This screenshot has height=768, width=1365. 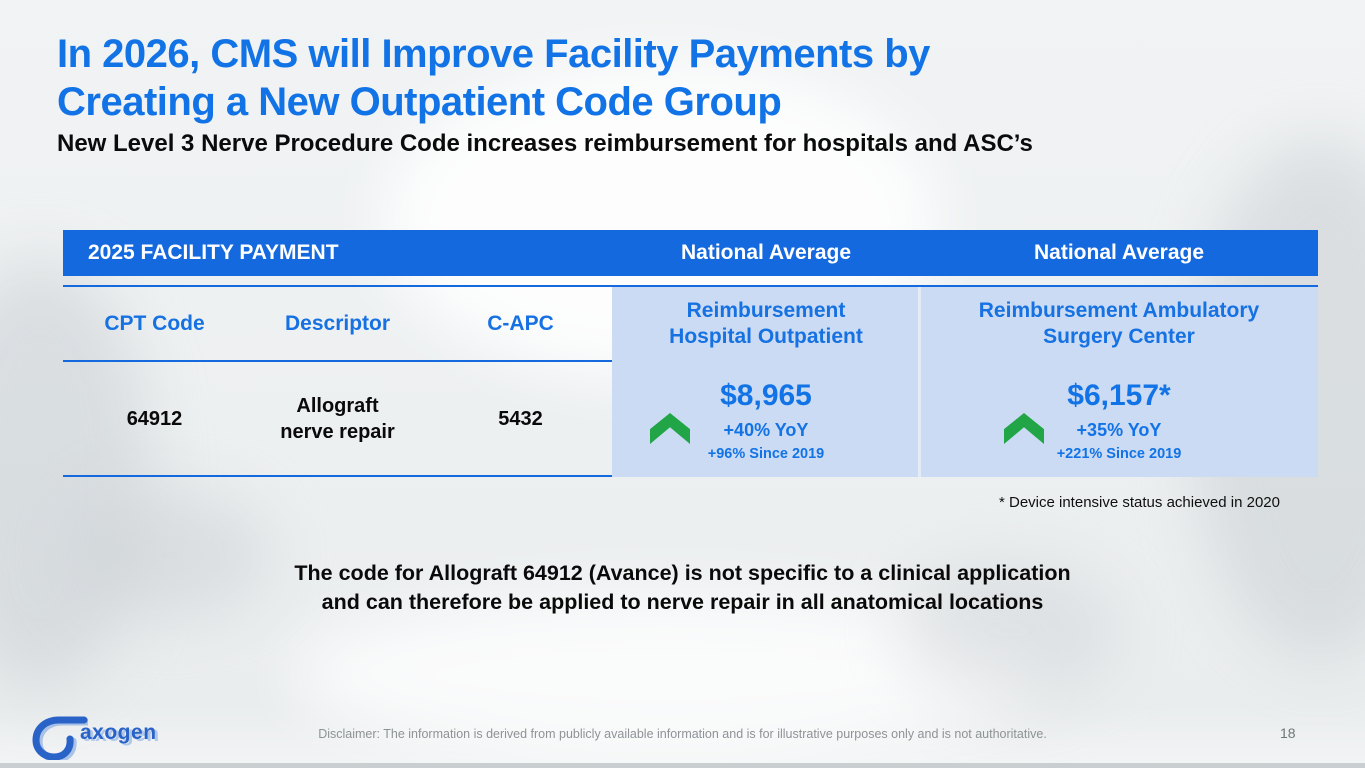 What do you see at coordinates (520, 418) in the screenshot?
I see `cell-c-apc: 5432` at bounding box center [520, 418].